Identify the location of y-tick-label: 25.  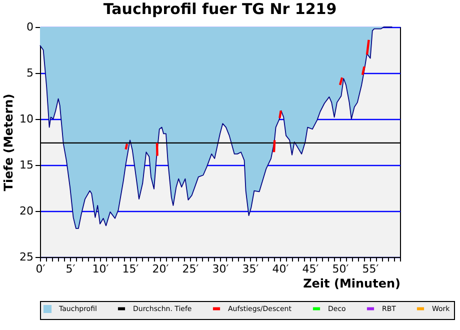
(27, 257).